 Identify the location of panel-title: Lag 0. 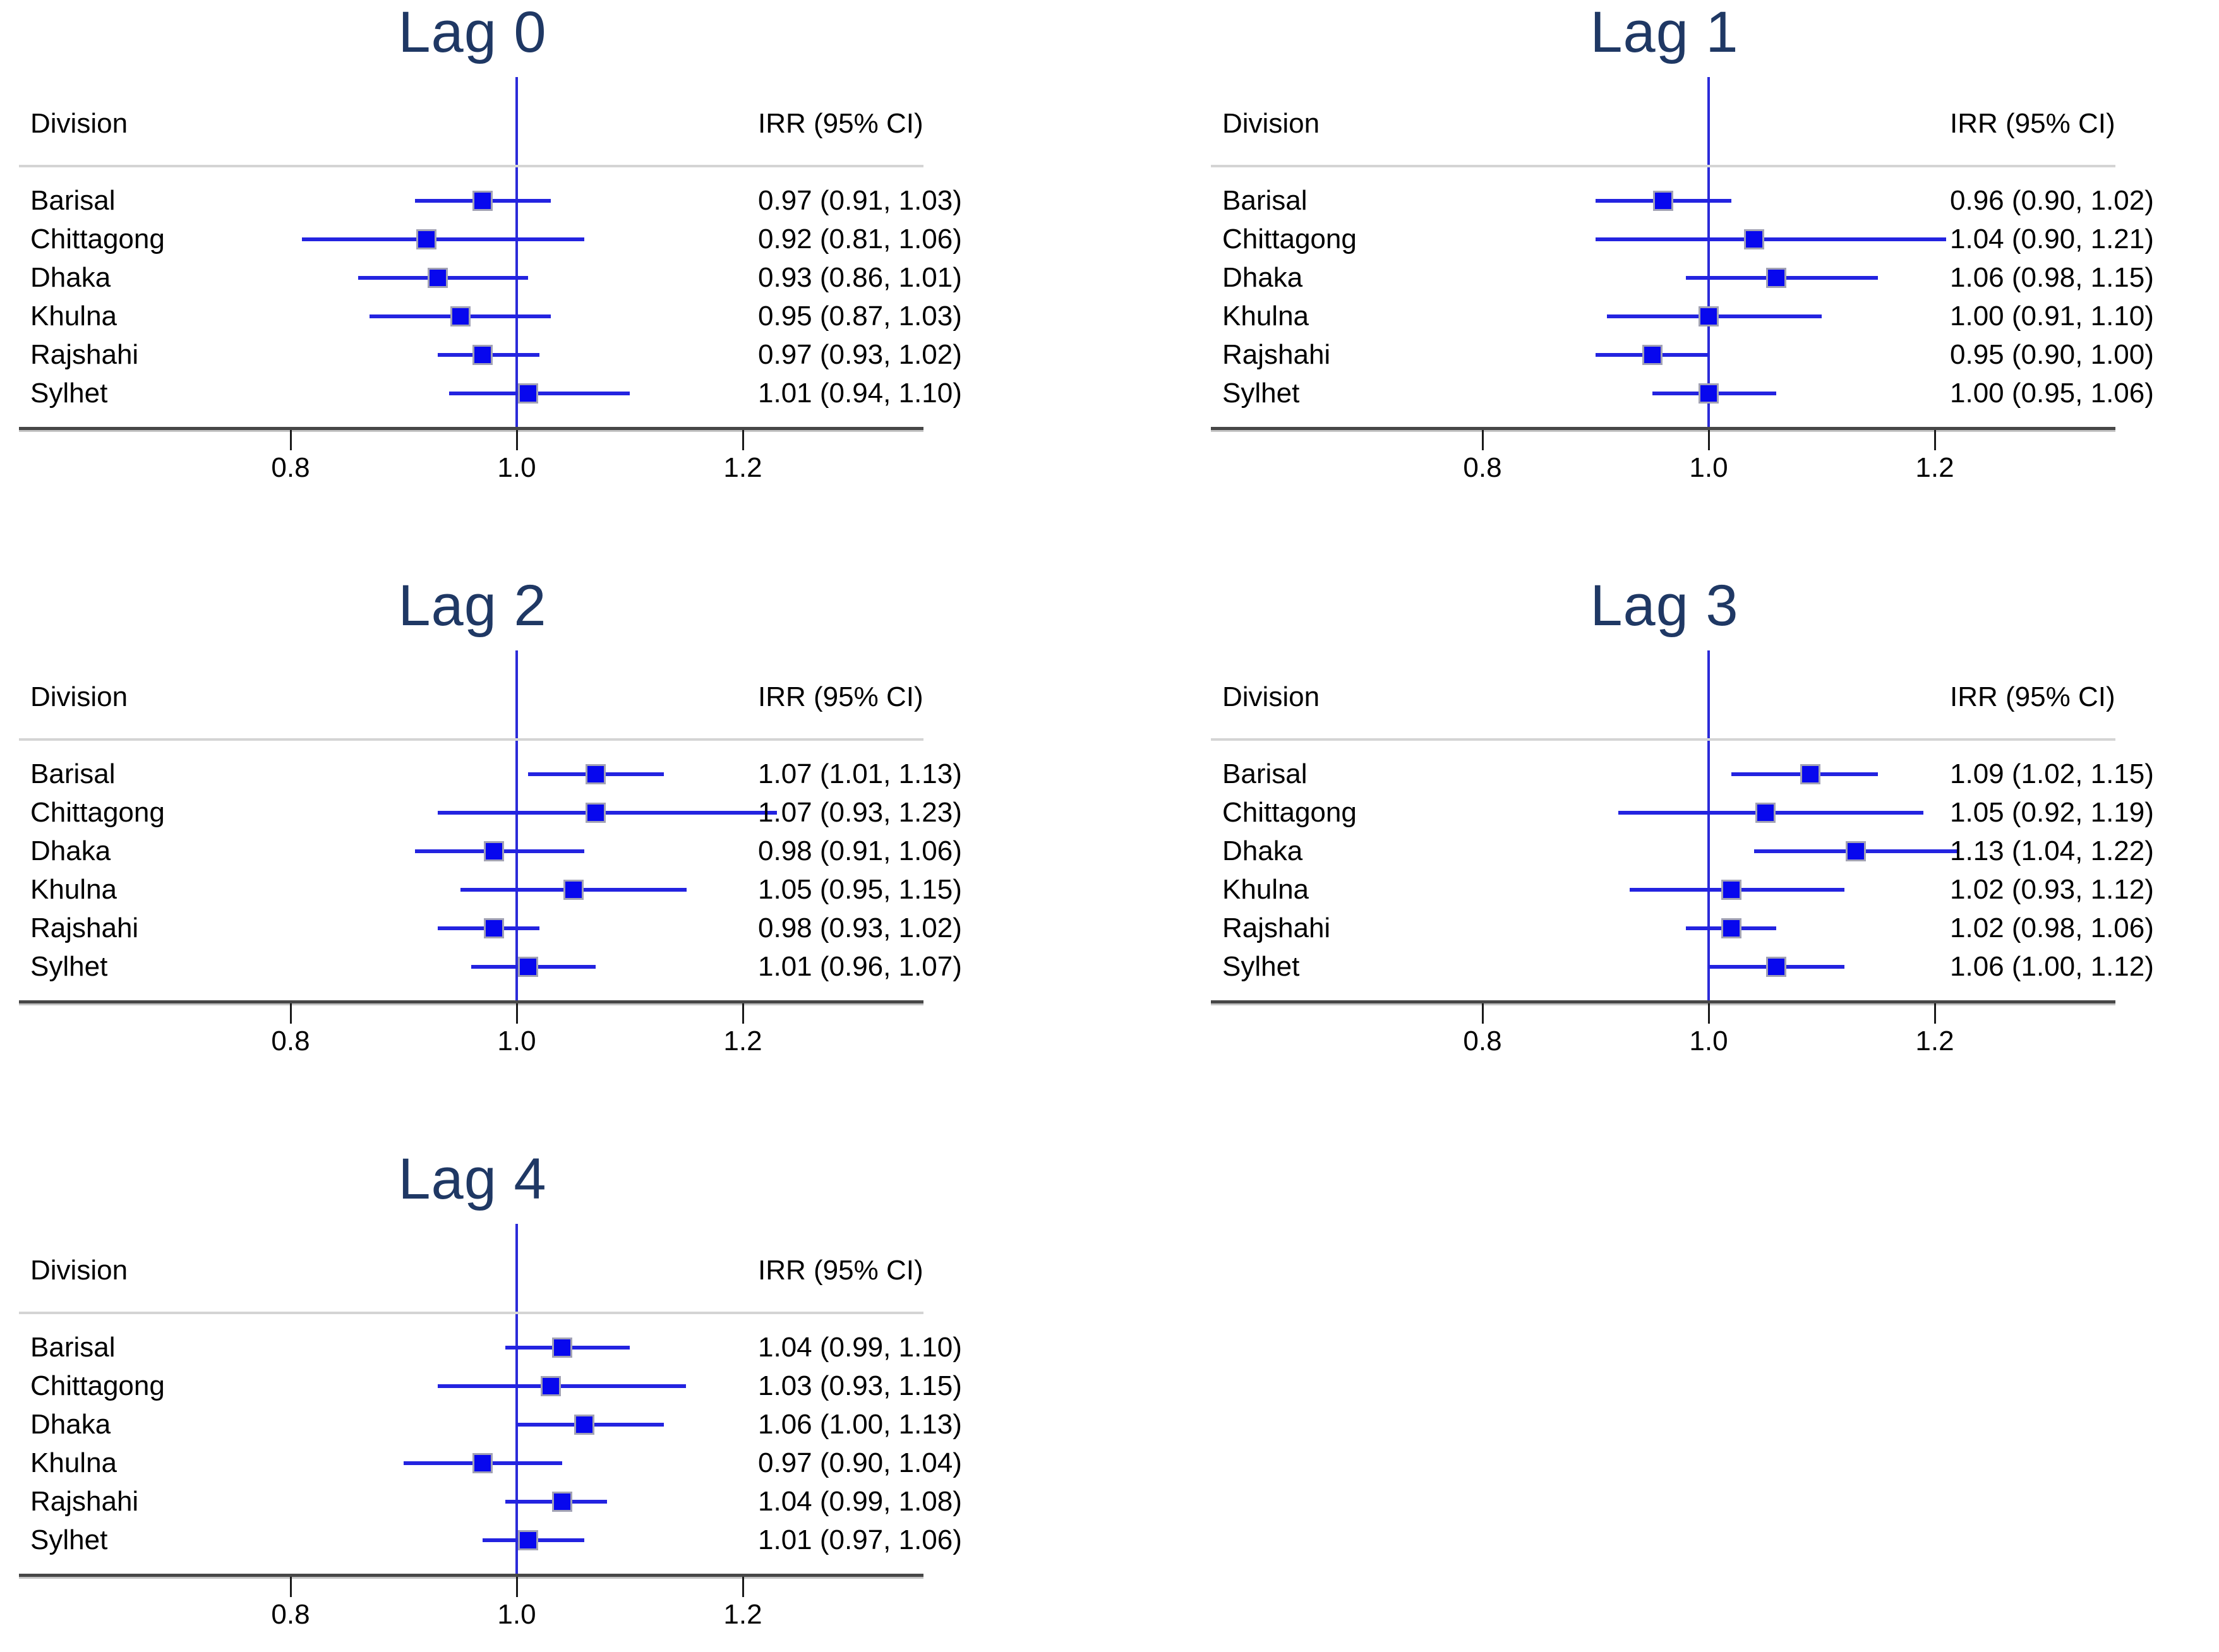
(473, 32).